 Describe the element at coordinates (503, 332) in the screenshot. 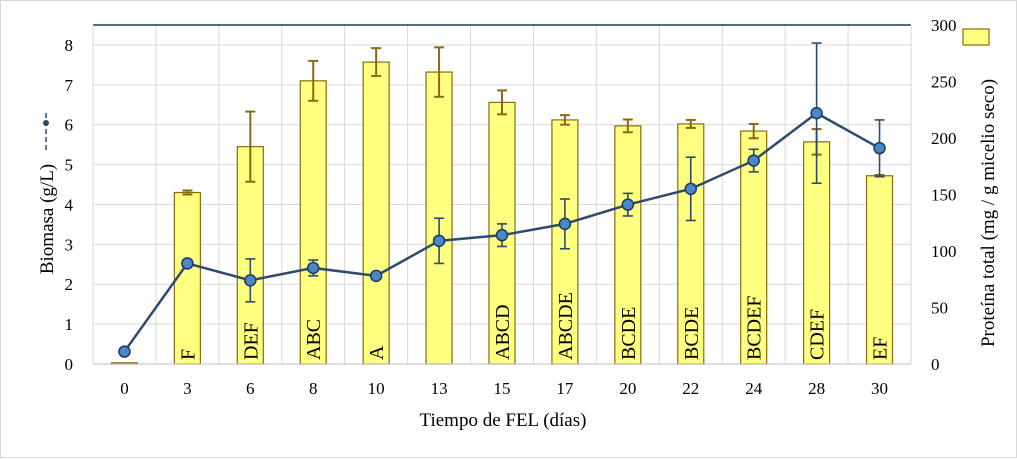

I see `bar-significance-label: ABCD` at that location.